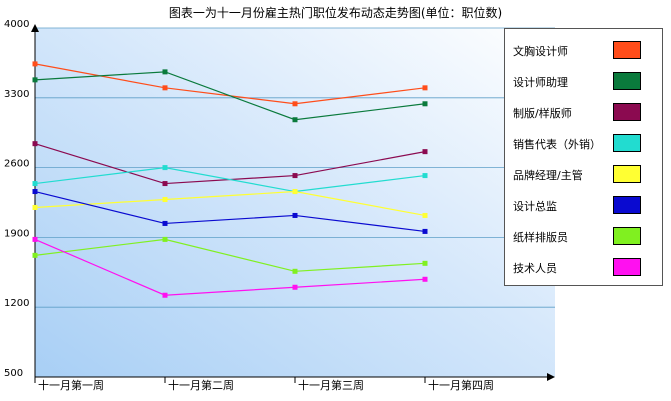 This screenshot has height=401, width=671. Describe the element at coordinates (548, 175) in the screenshot. I see `legend-label: 品牌经理/主管` at that location.